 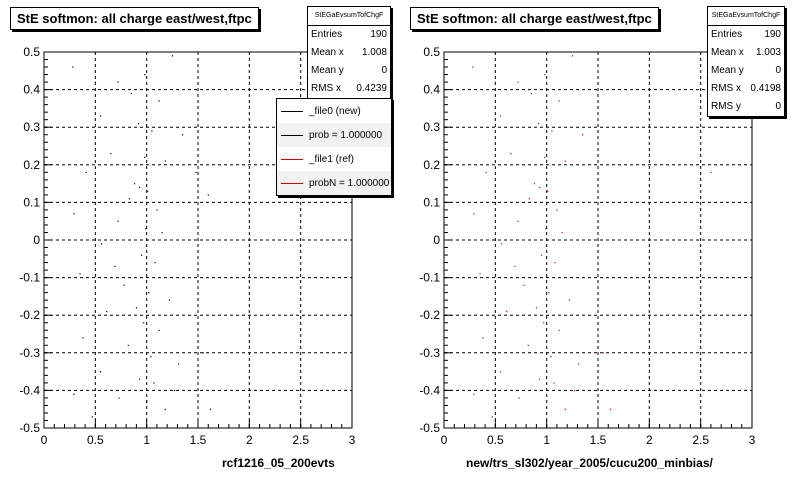 I want to click on x-tick-label: 1, so click(x=546, y=440).